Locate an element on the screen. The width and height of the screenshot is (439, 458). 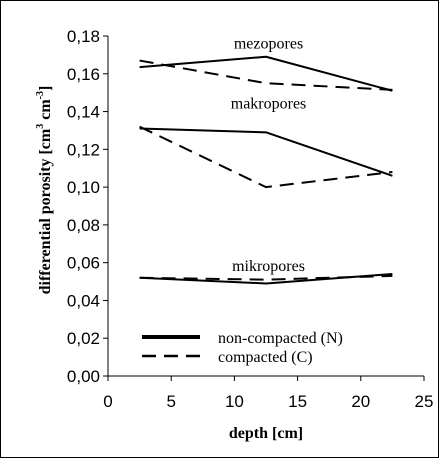
y-tick-label-4: 0,08 is located at coordinates (83, 225).